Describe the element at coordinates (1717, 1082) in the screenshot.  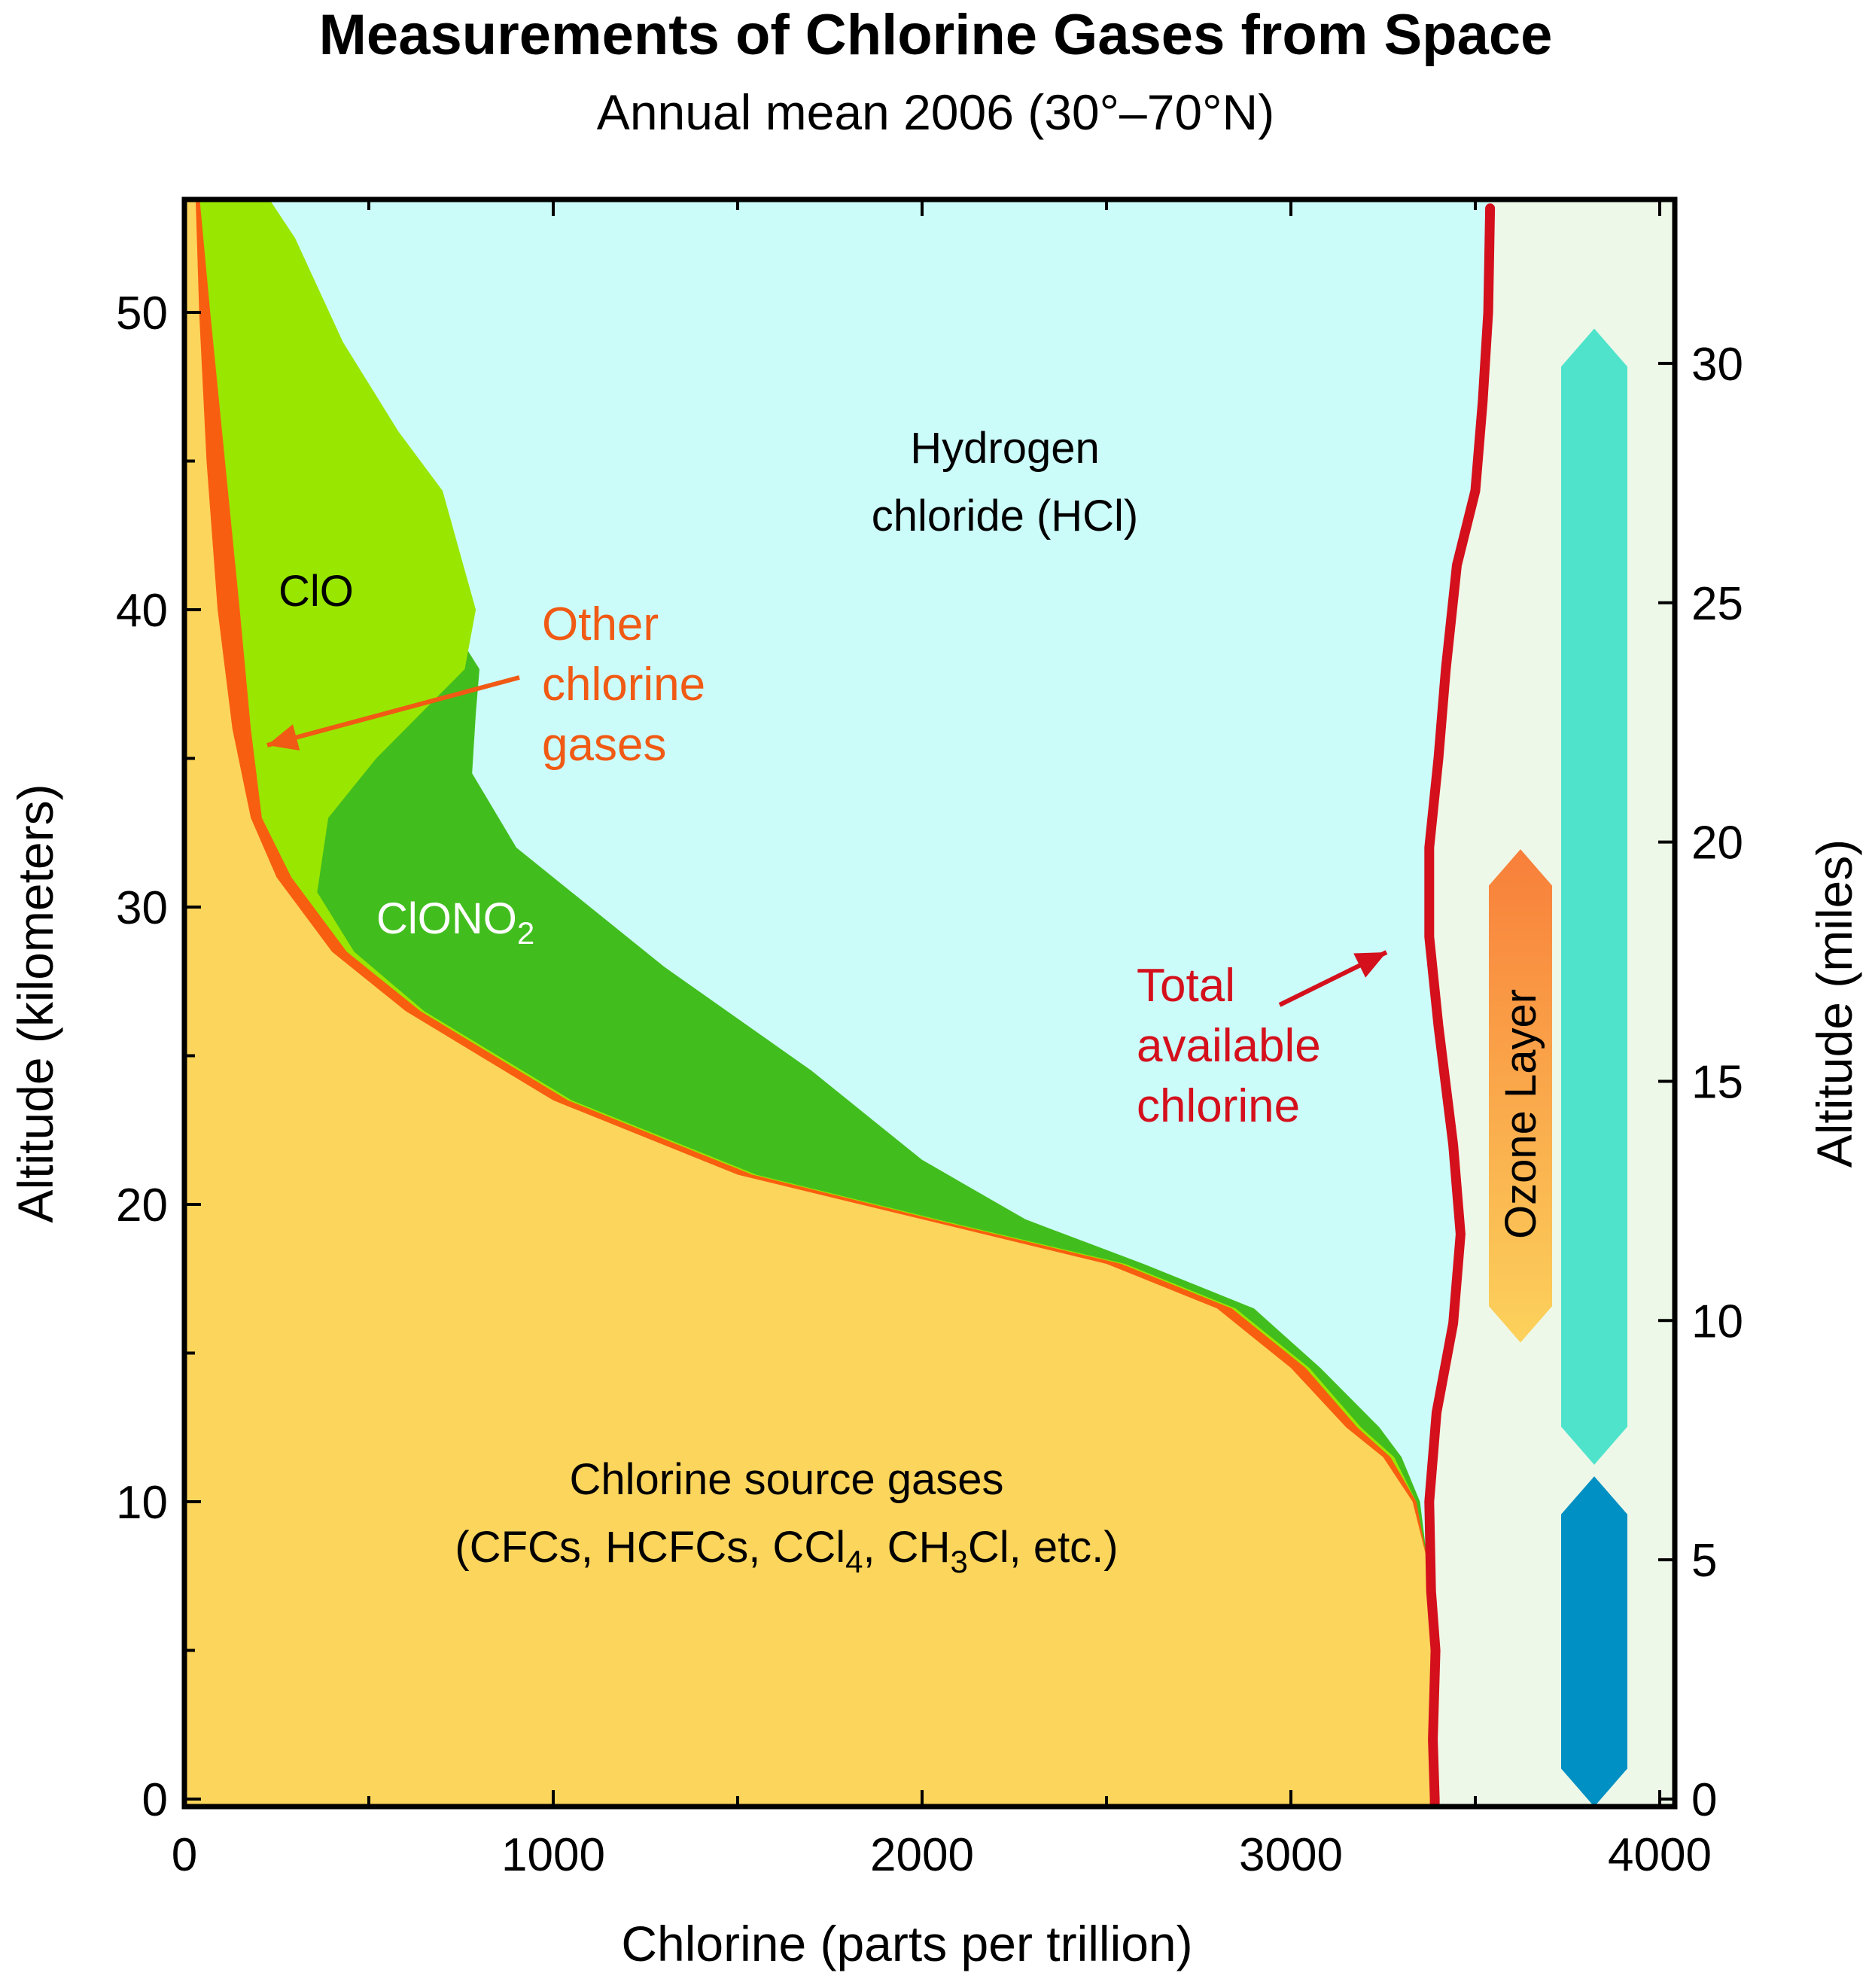
I see `y2-tick-label: 15` at that location.